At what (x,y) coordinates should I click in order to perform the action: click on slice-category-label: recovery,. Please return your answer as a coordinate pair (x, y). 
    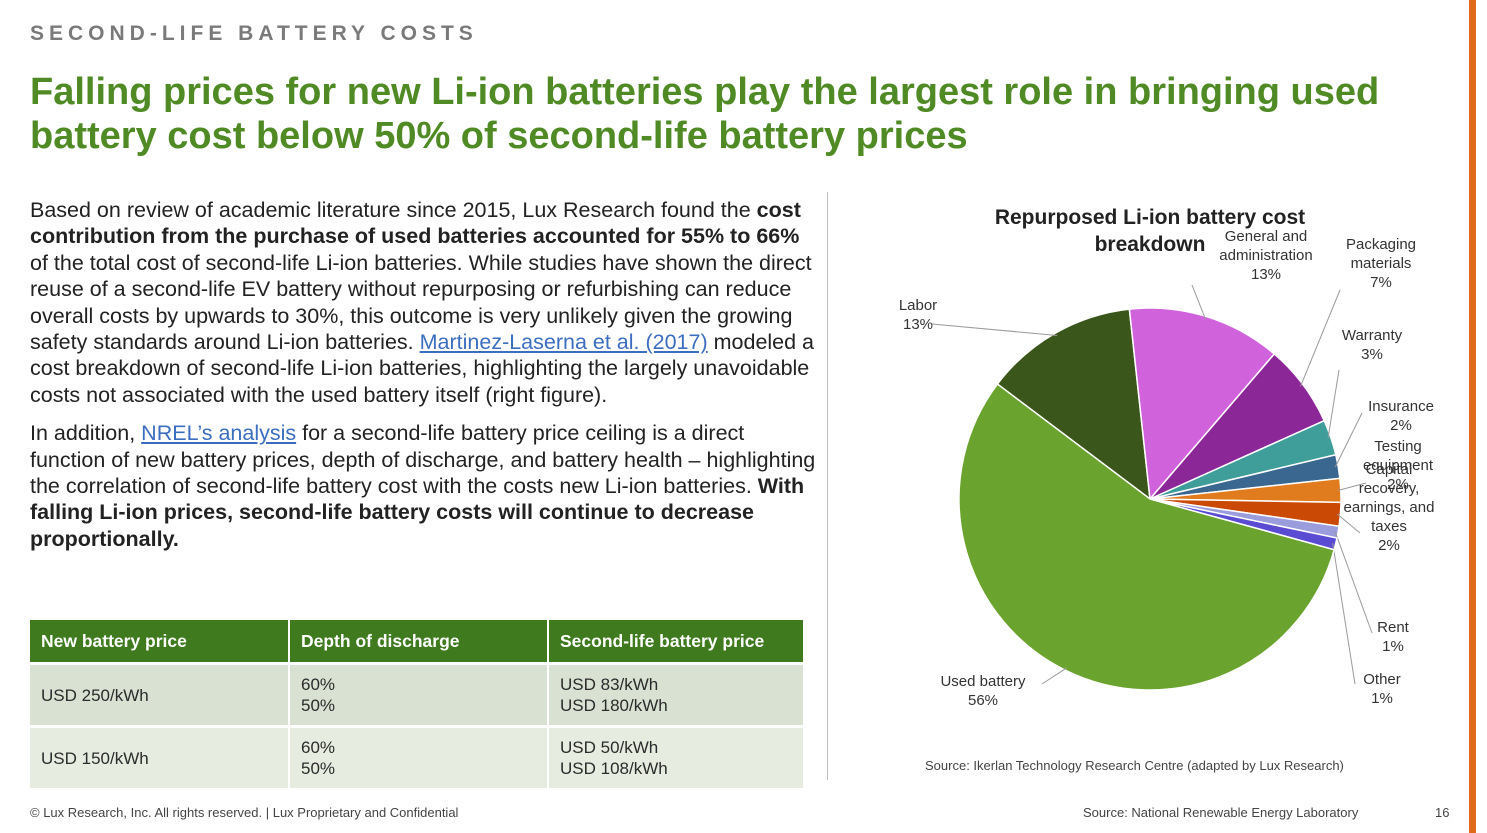
    Looking at the image, I should click on (1389, 488).